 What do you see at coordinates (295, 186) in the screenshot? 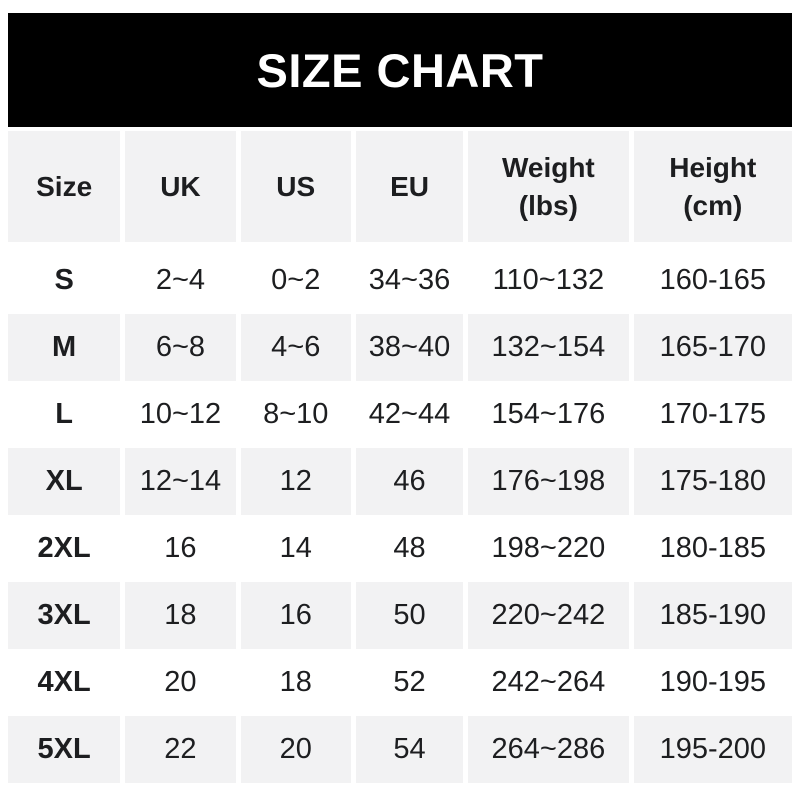
I see `column-header-us: US` at bounding box center [295, 186].